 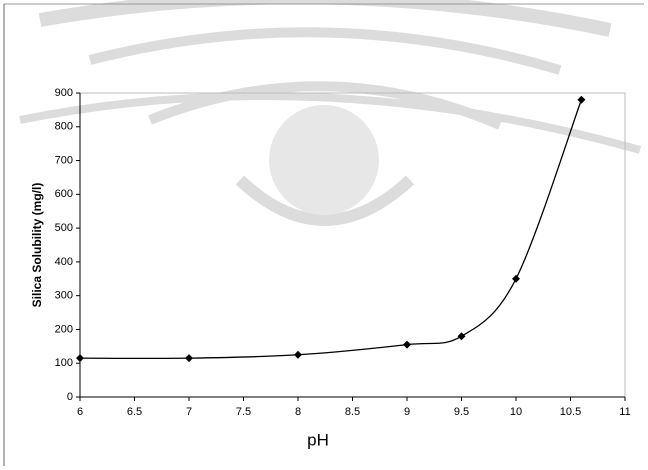 I want to click on y-axis-label: Silica Solubility (mg/l), so click(x=37, y=245).